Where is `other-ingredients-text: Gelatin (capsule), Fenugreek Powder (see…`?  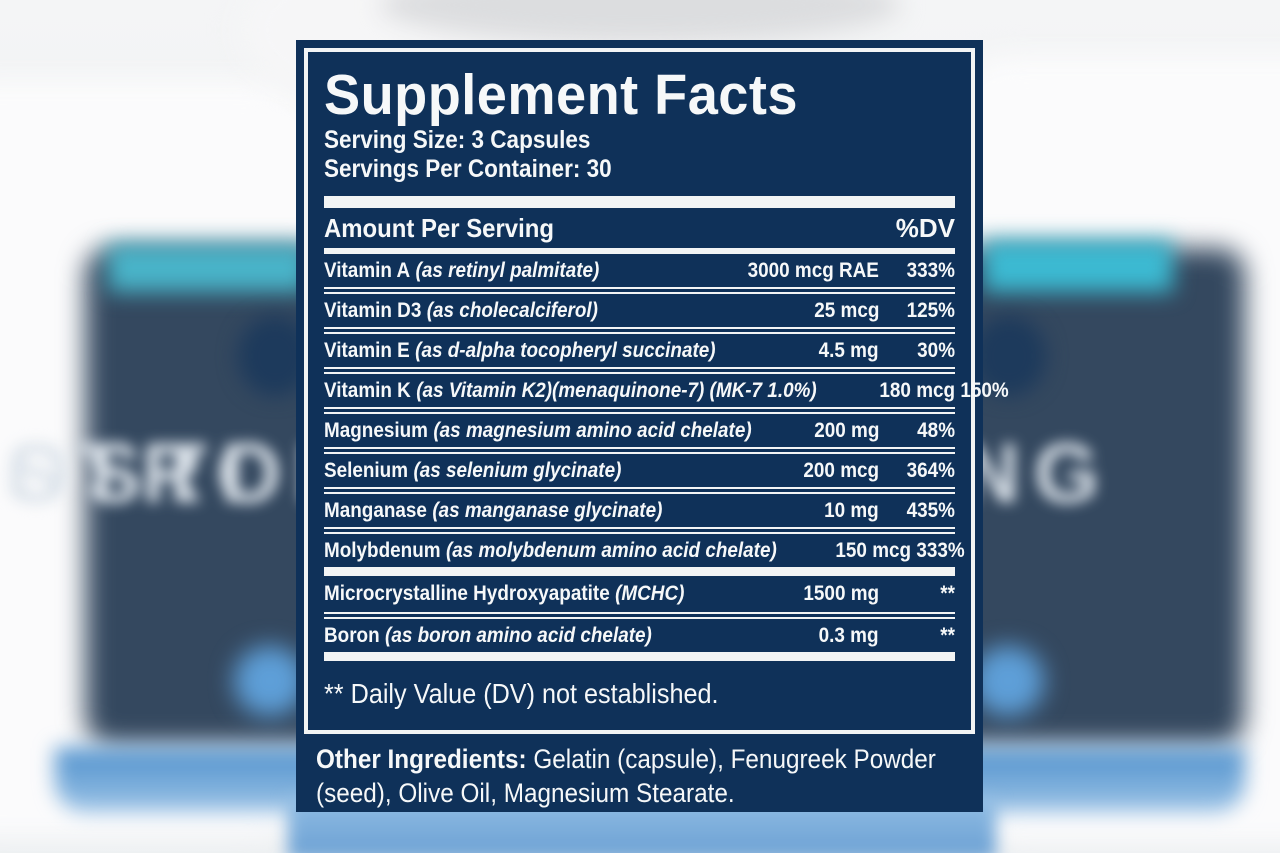
other-ingredients-text: Gelatin (capsule), Fenugreek Powder (see… is located at coordinates (626, 776).